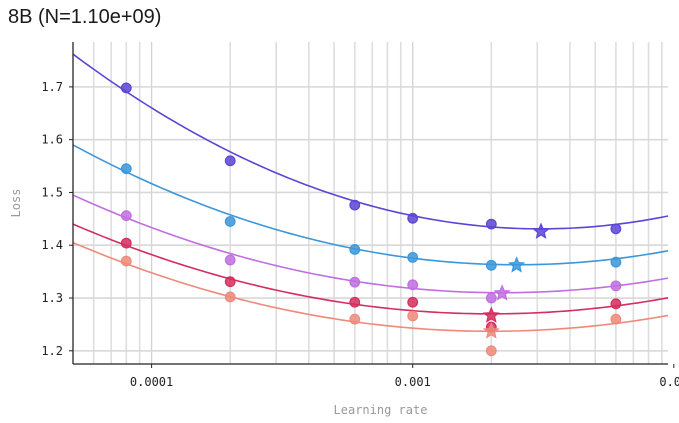  Describe the element at coordinates (52, 351) in the screenshot. I see `y-tick-label: 1.2` at that location.